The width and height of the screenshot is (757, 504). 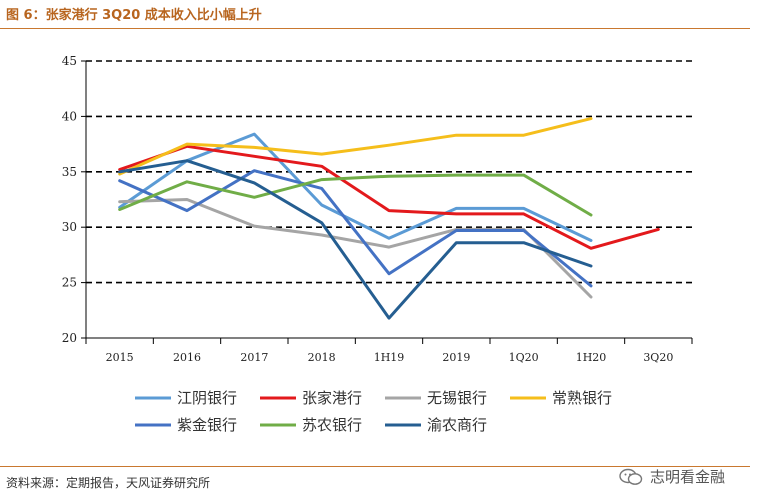 What do you see at coordinates (120, 357) in the screenshot?
I see `x-tick-label: 2015` at bounding box center [120, 357].